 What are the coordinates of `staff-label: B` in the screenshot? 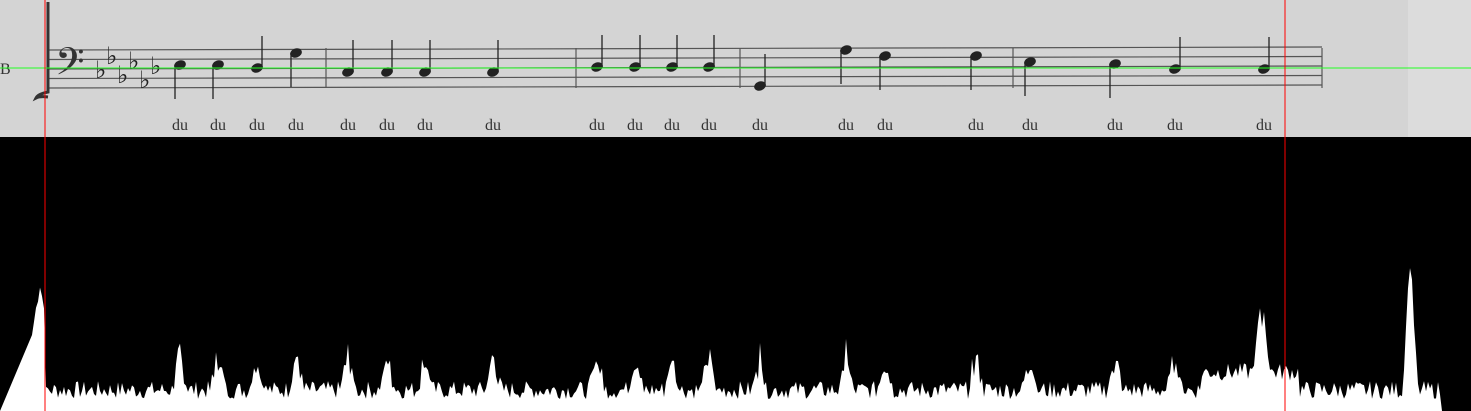 It's located at (5, 69).